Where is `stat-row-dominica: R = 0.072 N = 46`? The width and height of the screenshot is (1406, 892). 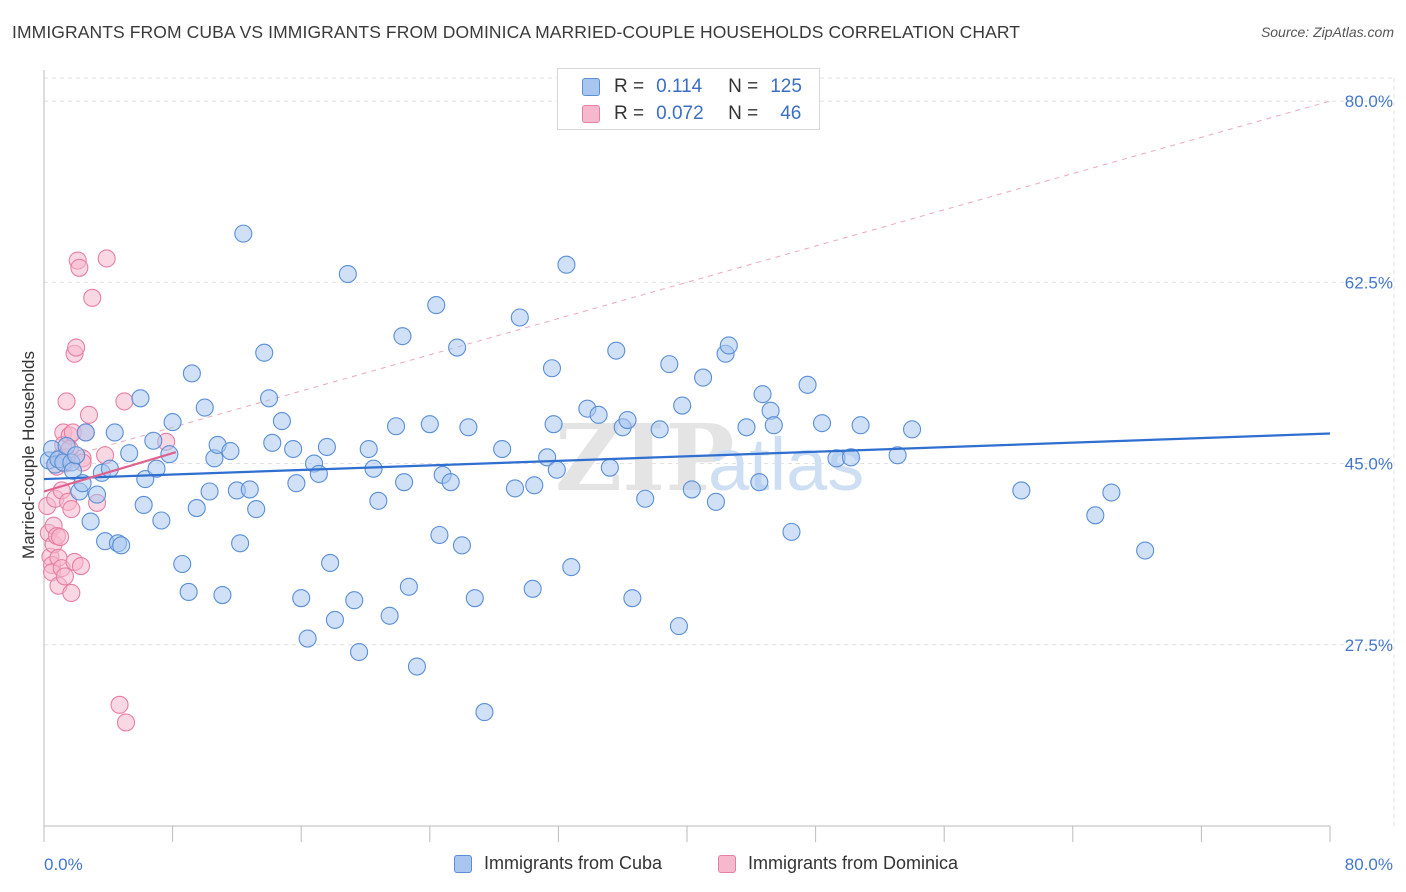
stat-row-dominica: R = 0.072 N = 46 is located at coordinates (691, 114).